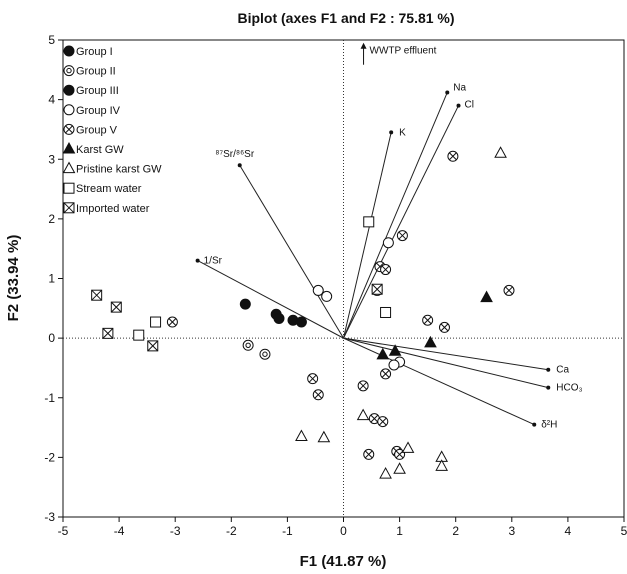 The width and height of the screenshot is (627, 574). Describe the element at coordinates (69, 90) in the screenshot. I see `legend-marker-group-iii` at that location.